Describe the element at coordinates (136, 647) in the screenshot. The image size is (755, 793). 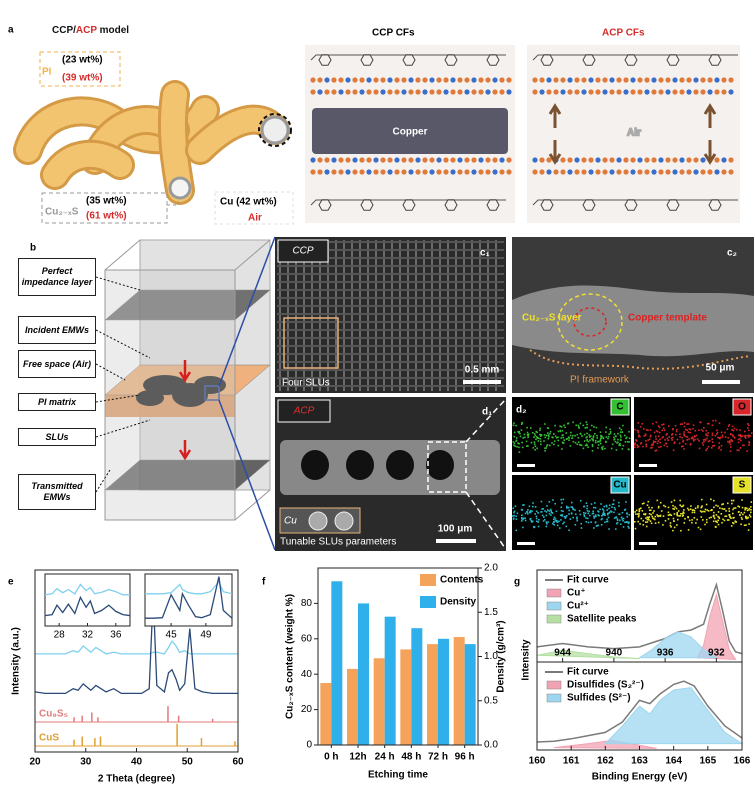
I see `pattern-line` at that location.